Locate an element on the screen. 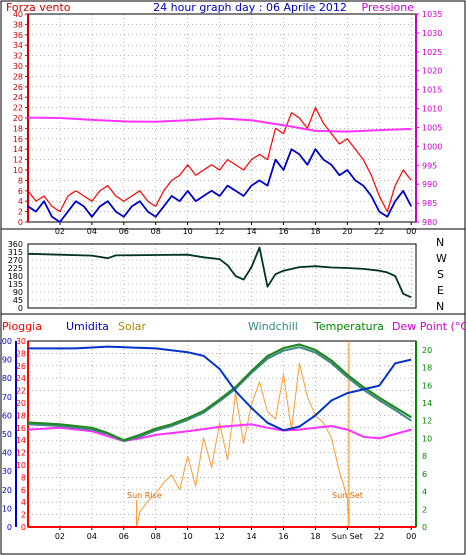 This screenshot has height=555, width=466. temperature-tick-label: 4 is located at coordinates (424, 492).